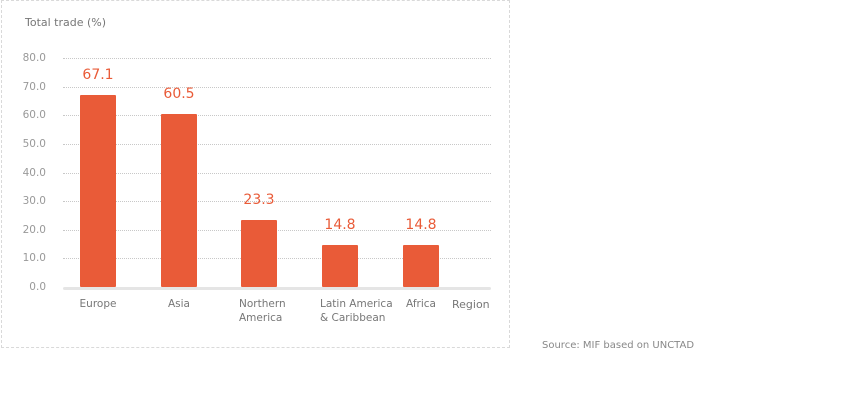  I want to click on source-note: Source: MIF based on UNCTAD, so click(618, 345).